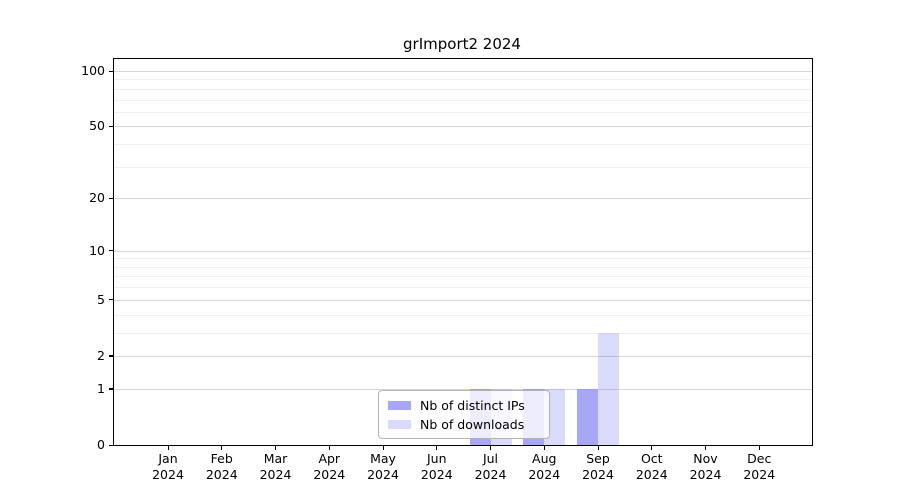 The width and height of the screenshot is (900, 500). Describe the element at coordinates (168, 466) in the screenshot. I see `x-tick-label: Jan 2024` at that location.